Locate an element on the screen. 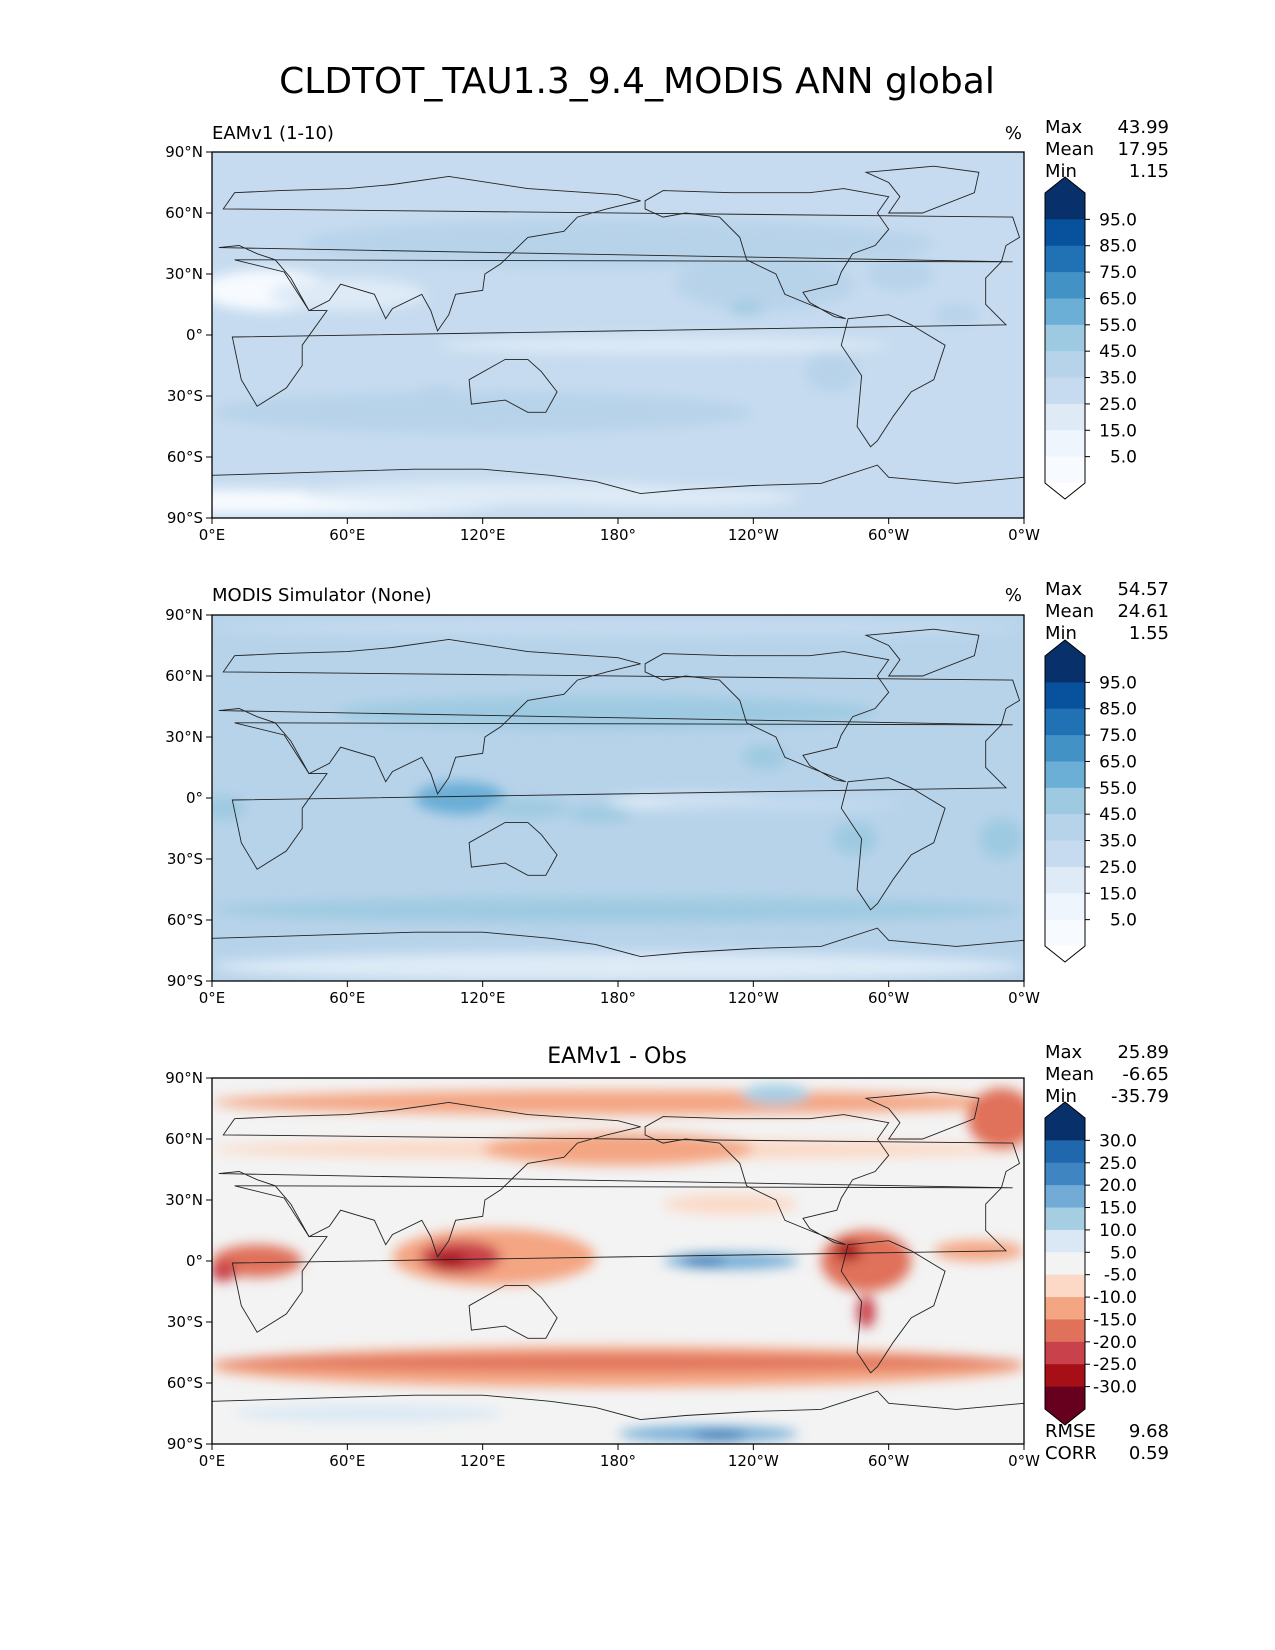  colorbar-tick-label: 85.0 is located at coordinates (1118, 247).